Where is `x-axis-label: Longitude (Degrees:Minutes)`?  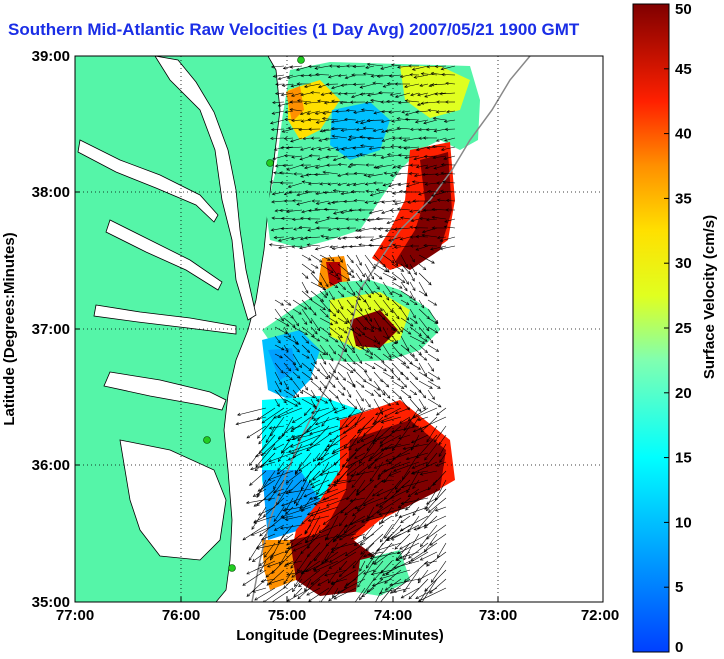
x-axis-label: Longitude (Degrees:Minutes) is located at coordinates (340, 635).